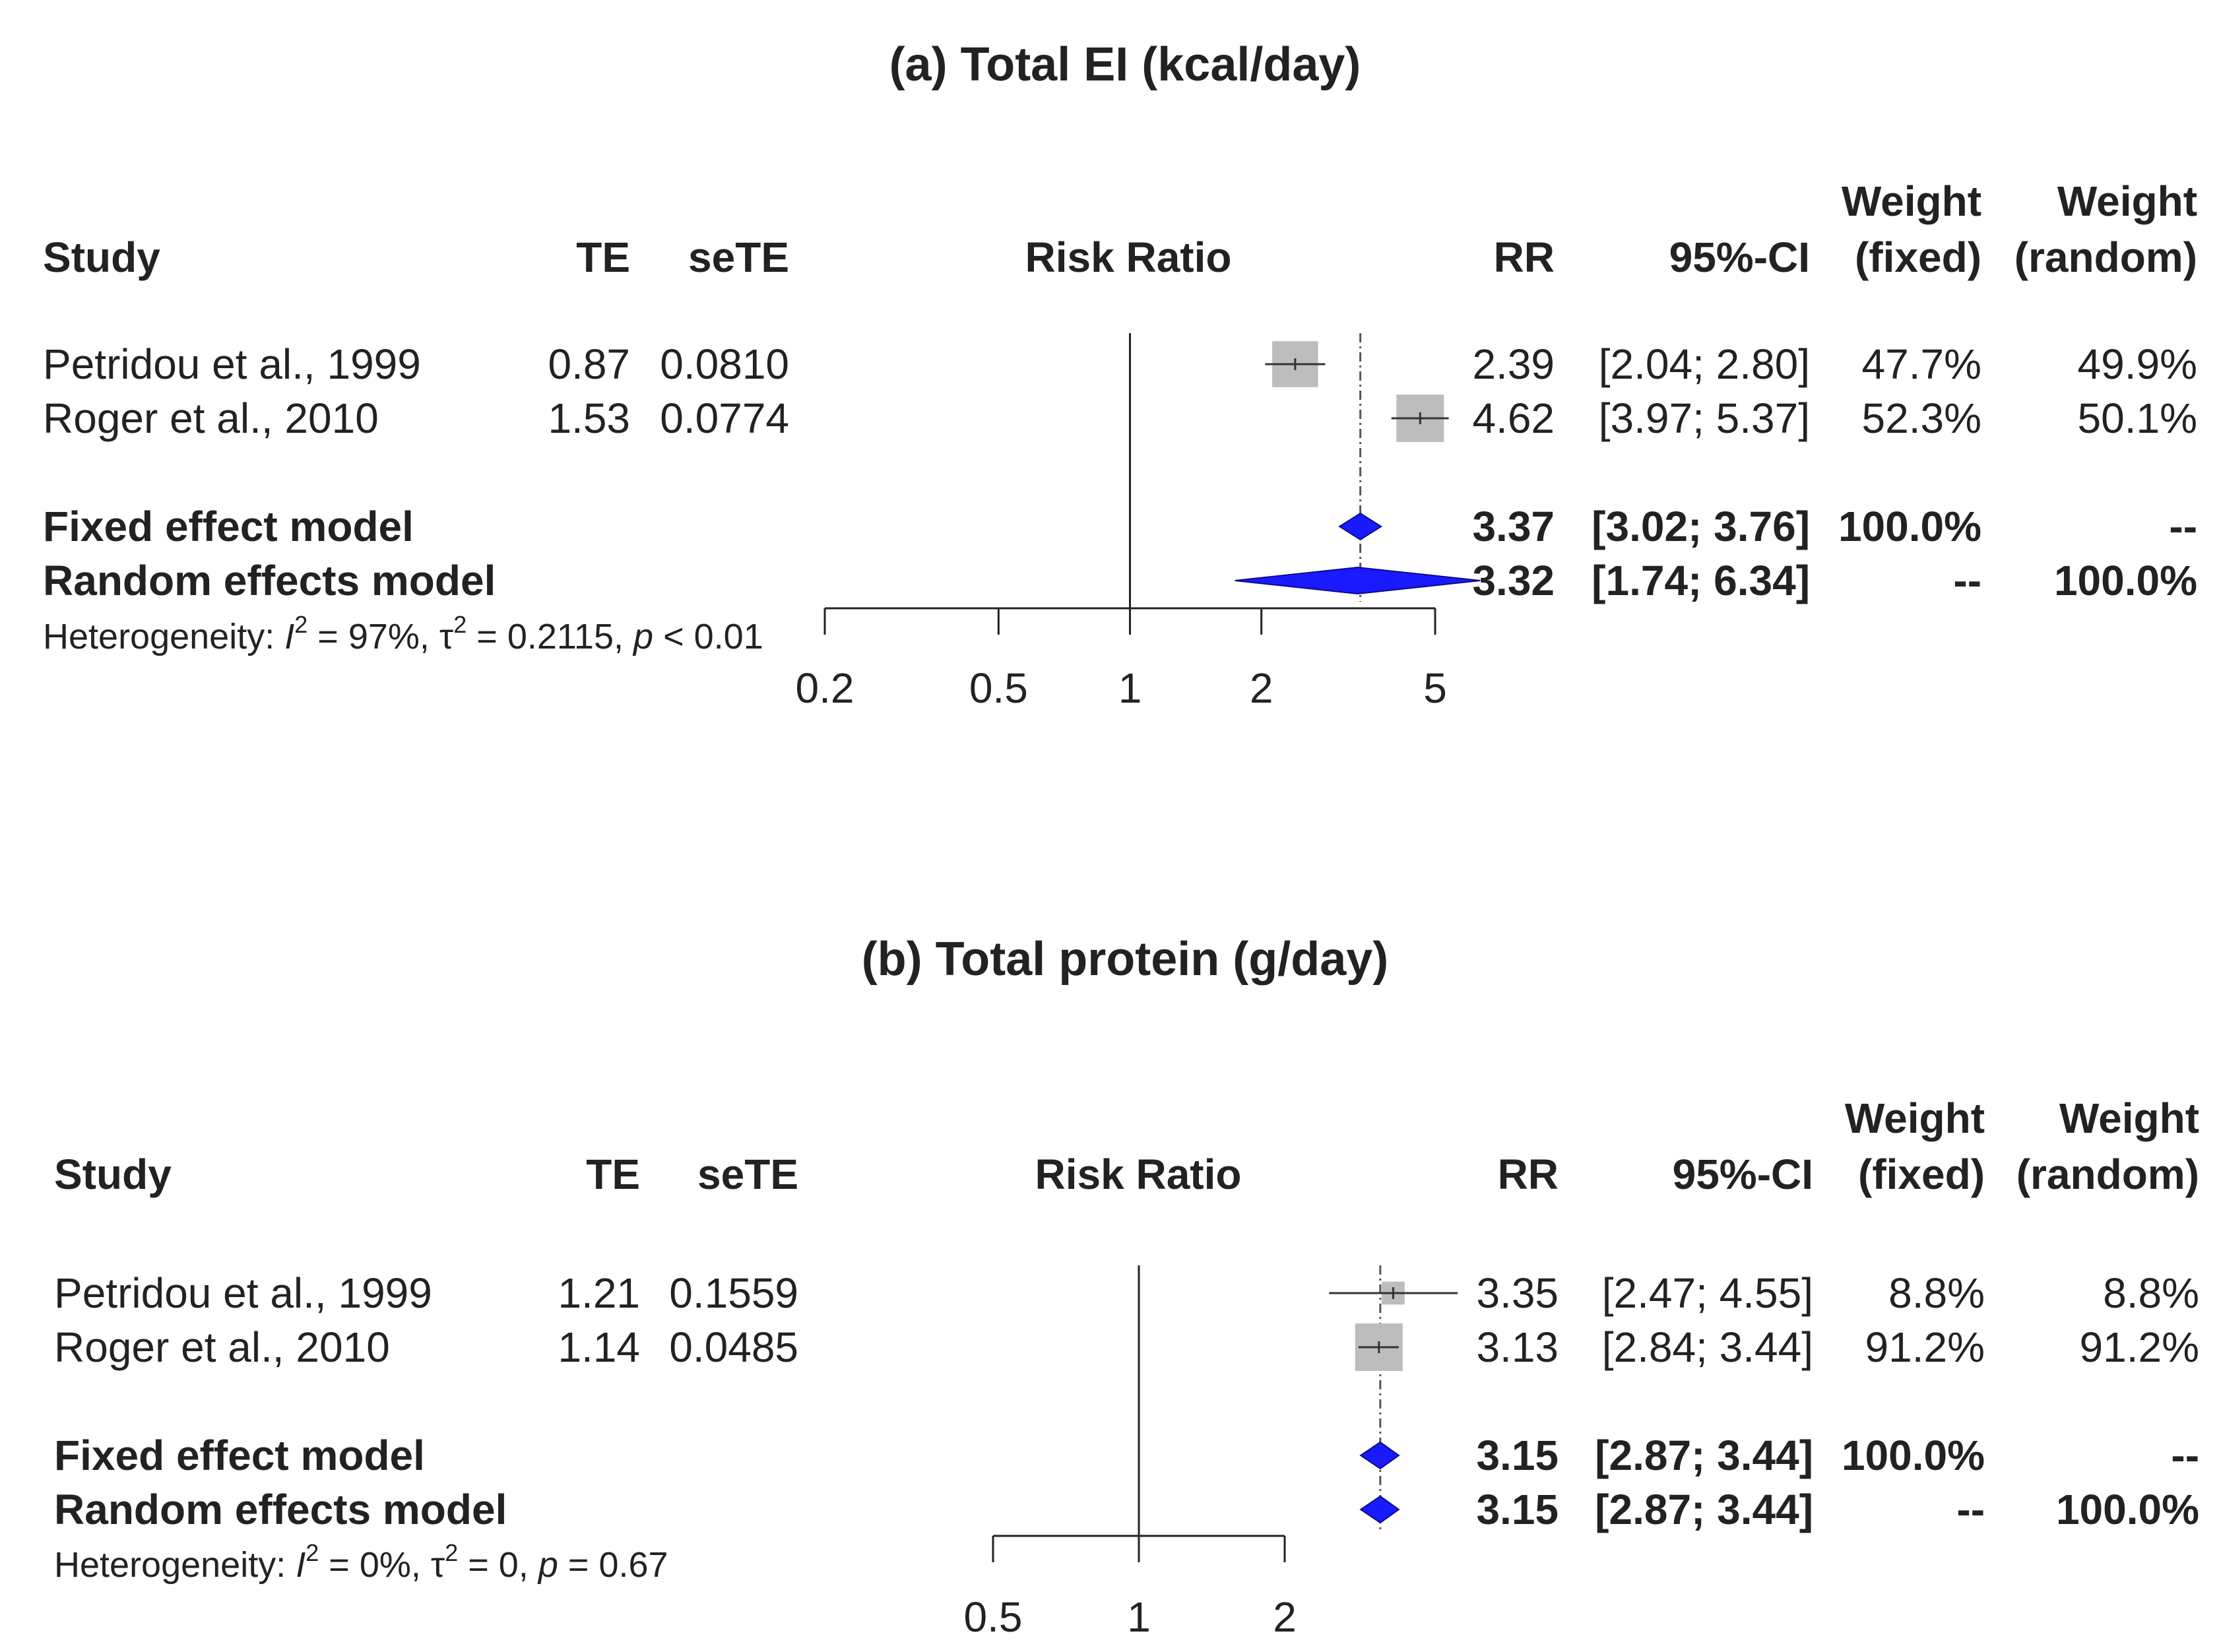 The height and width of the screenshot is (1652, 2221). What do you see at coordinates (578, 1565) in the screenshot?
I see `heterogeneity-p-operator: =` at bounding box center [578, 1565].